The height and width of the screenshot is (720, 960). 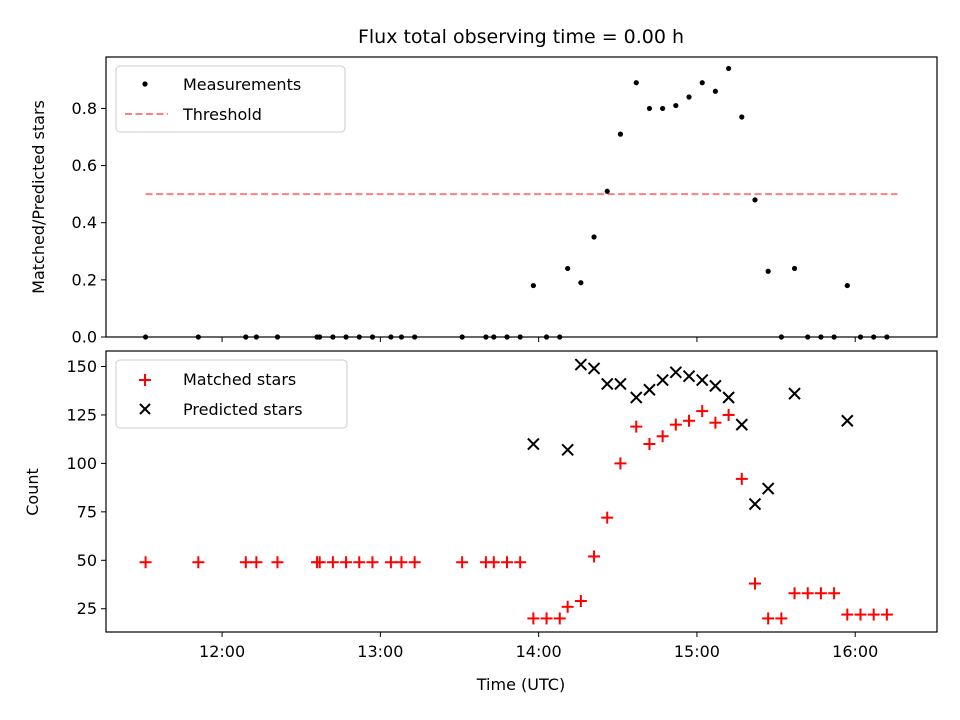 I want to click on bottom-x-tick-label: 14:00, so click(x=539, y=651).